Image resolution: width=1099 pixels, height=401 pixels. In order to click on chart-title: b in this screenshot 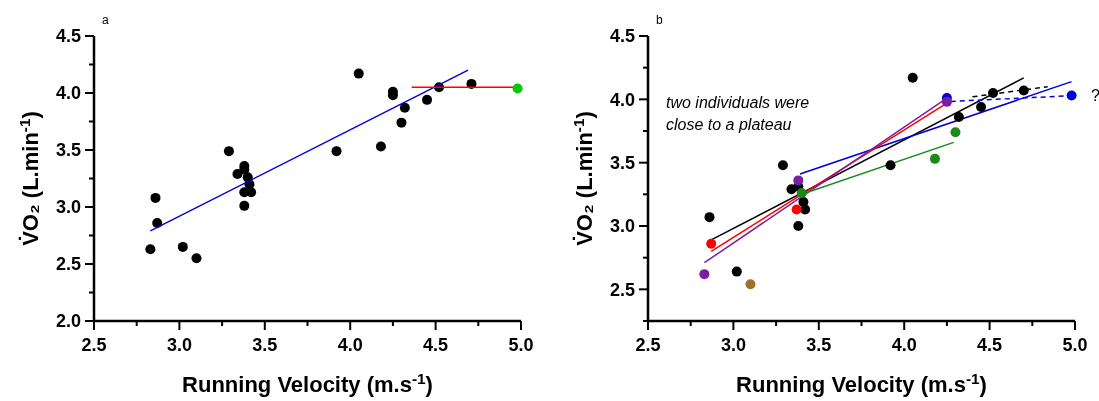, I will do `click(659, 20)`.